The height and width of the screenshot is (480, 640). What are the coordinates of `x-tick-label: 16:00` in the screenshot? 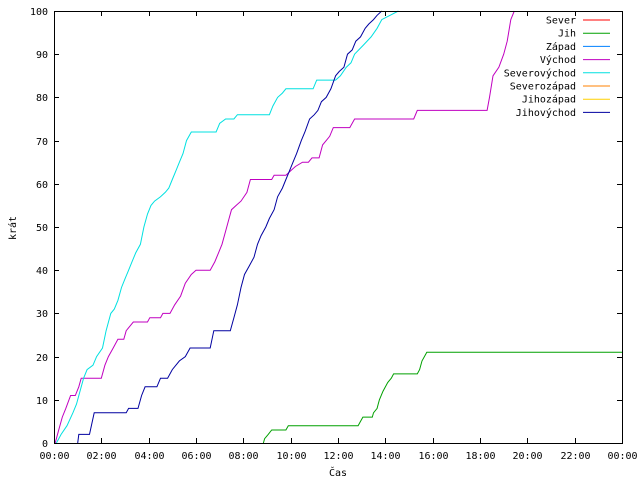 It's located at (433, 456).